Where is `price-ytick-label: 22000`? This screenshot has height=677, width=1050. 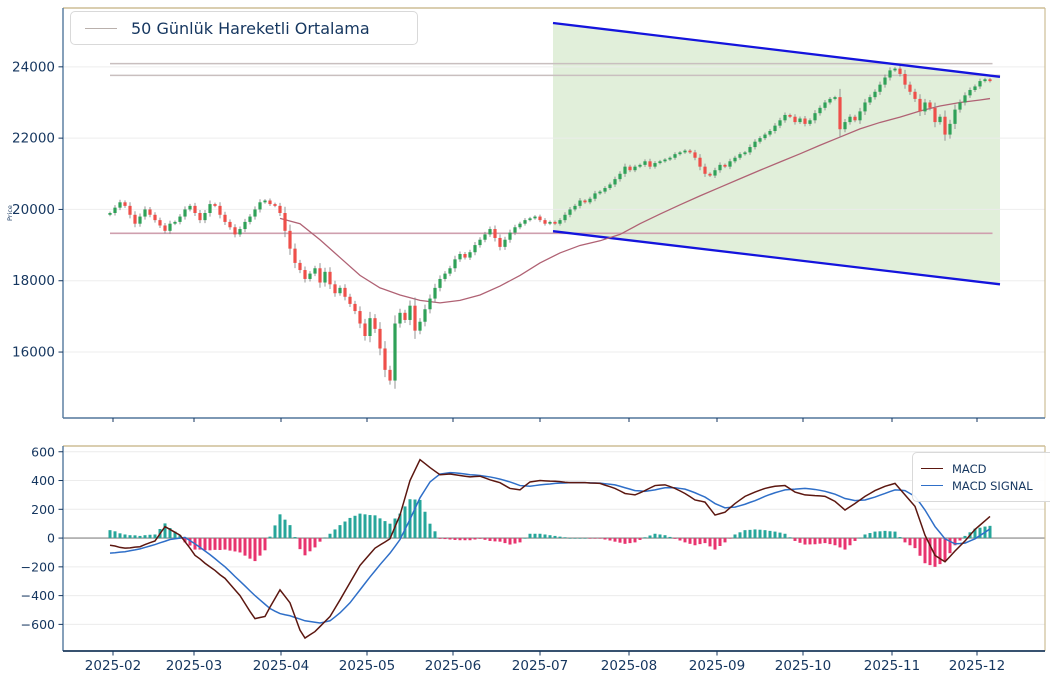 price-ytick-label: 22000 is located at coordinates (33, 139).